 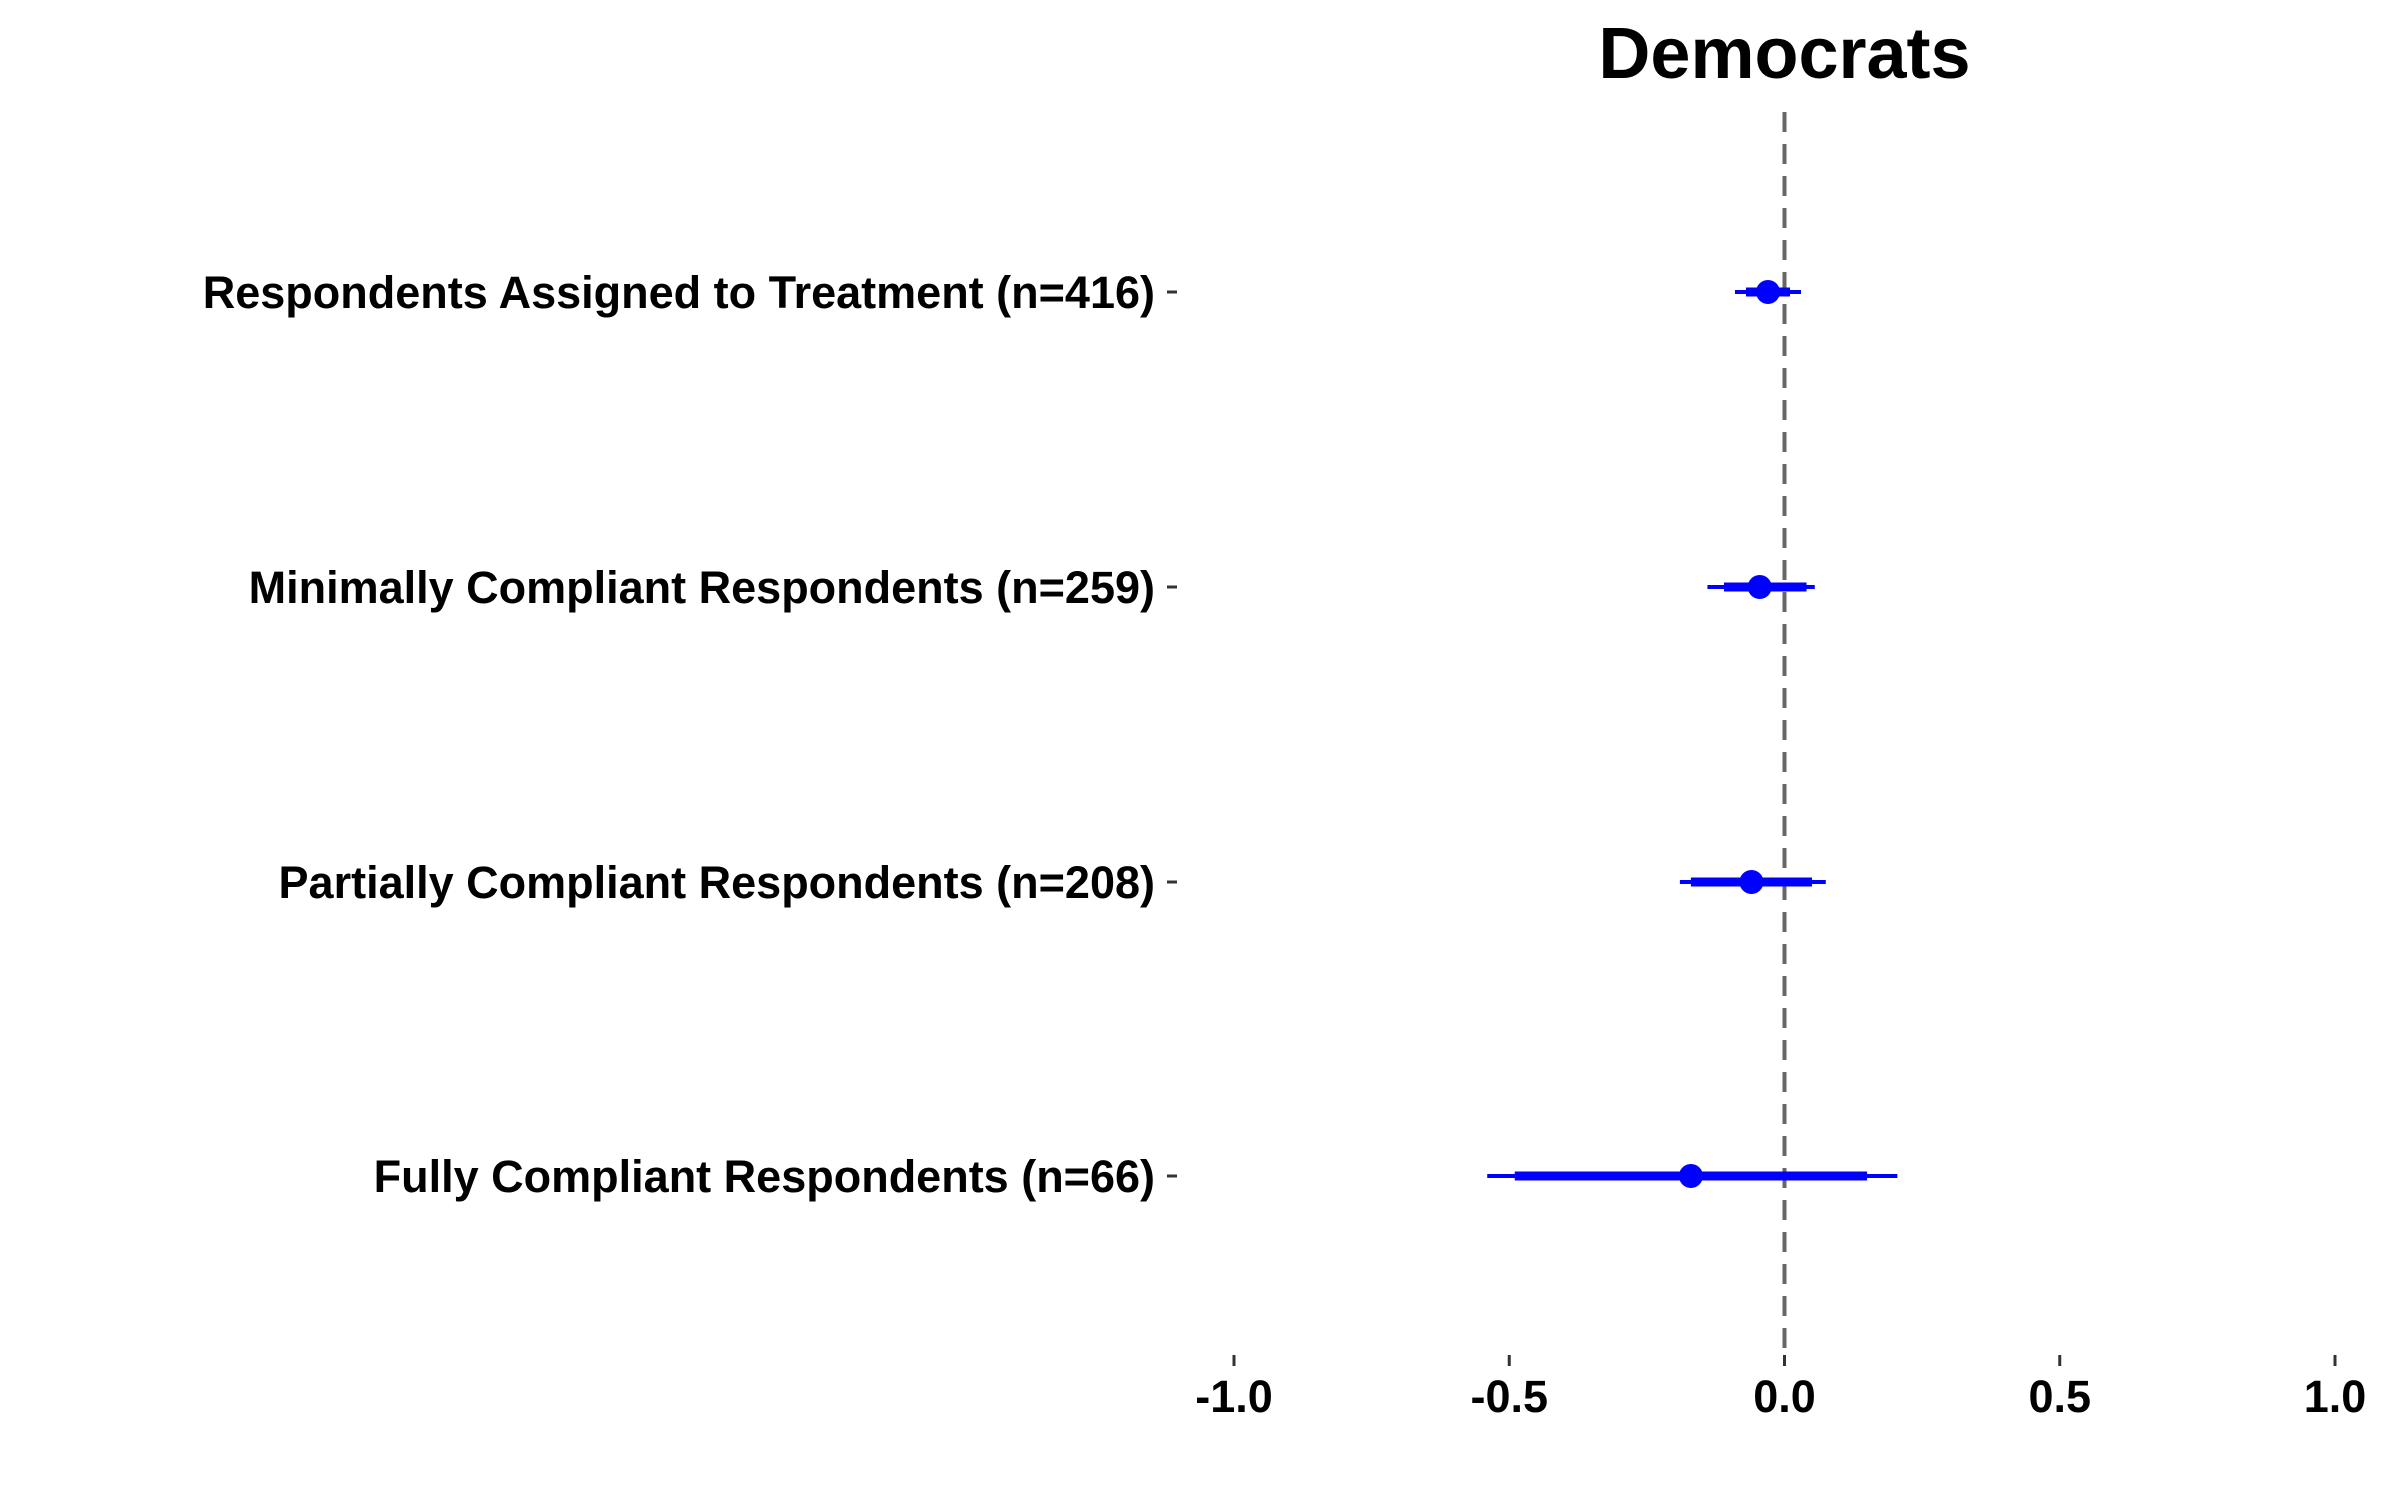 What do you see at coordinates (2335, 1396) in the screenshot?
I see `x-tick-label: 1.0` at bounding box center [2335, 1396].